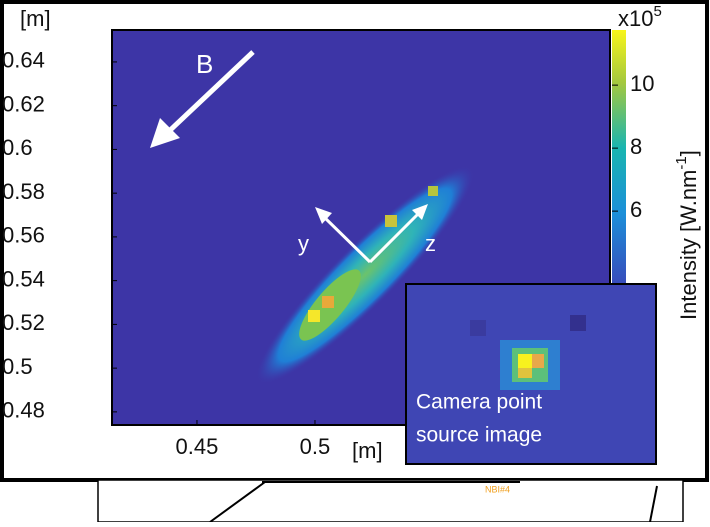 This screenshot has width=710, height=527. Describe the element at coordinates (303, 243) in the screenshot. I see `annotation: y` at that location.